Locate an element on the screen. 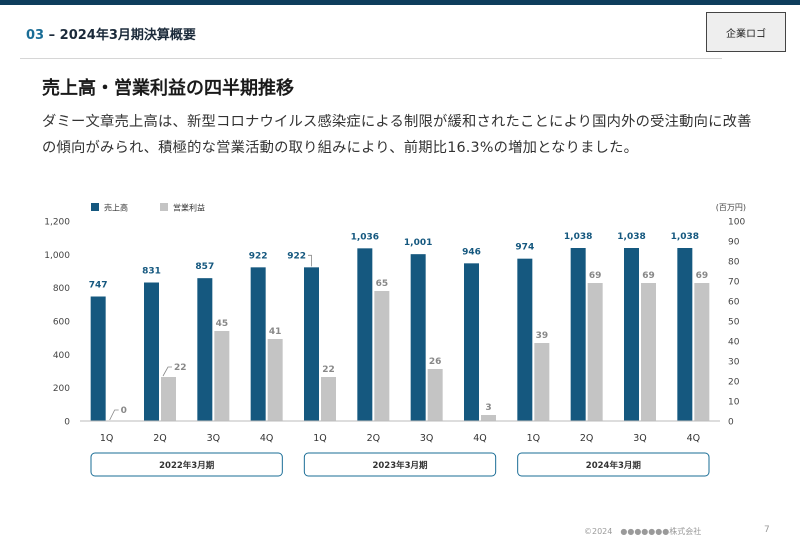 This screenshot has width=800, height=554. left-axis-tick-label: 0 is located at coordinates (67, 423).